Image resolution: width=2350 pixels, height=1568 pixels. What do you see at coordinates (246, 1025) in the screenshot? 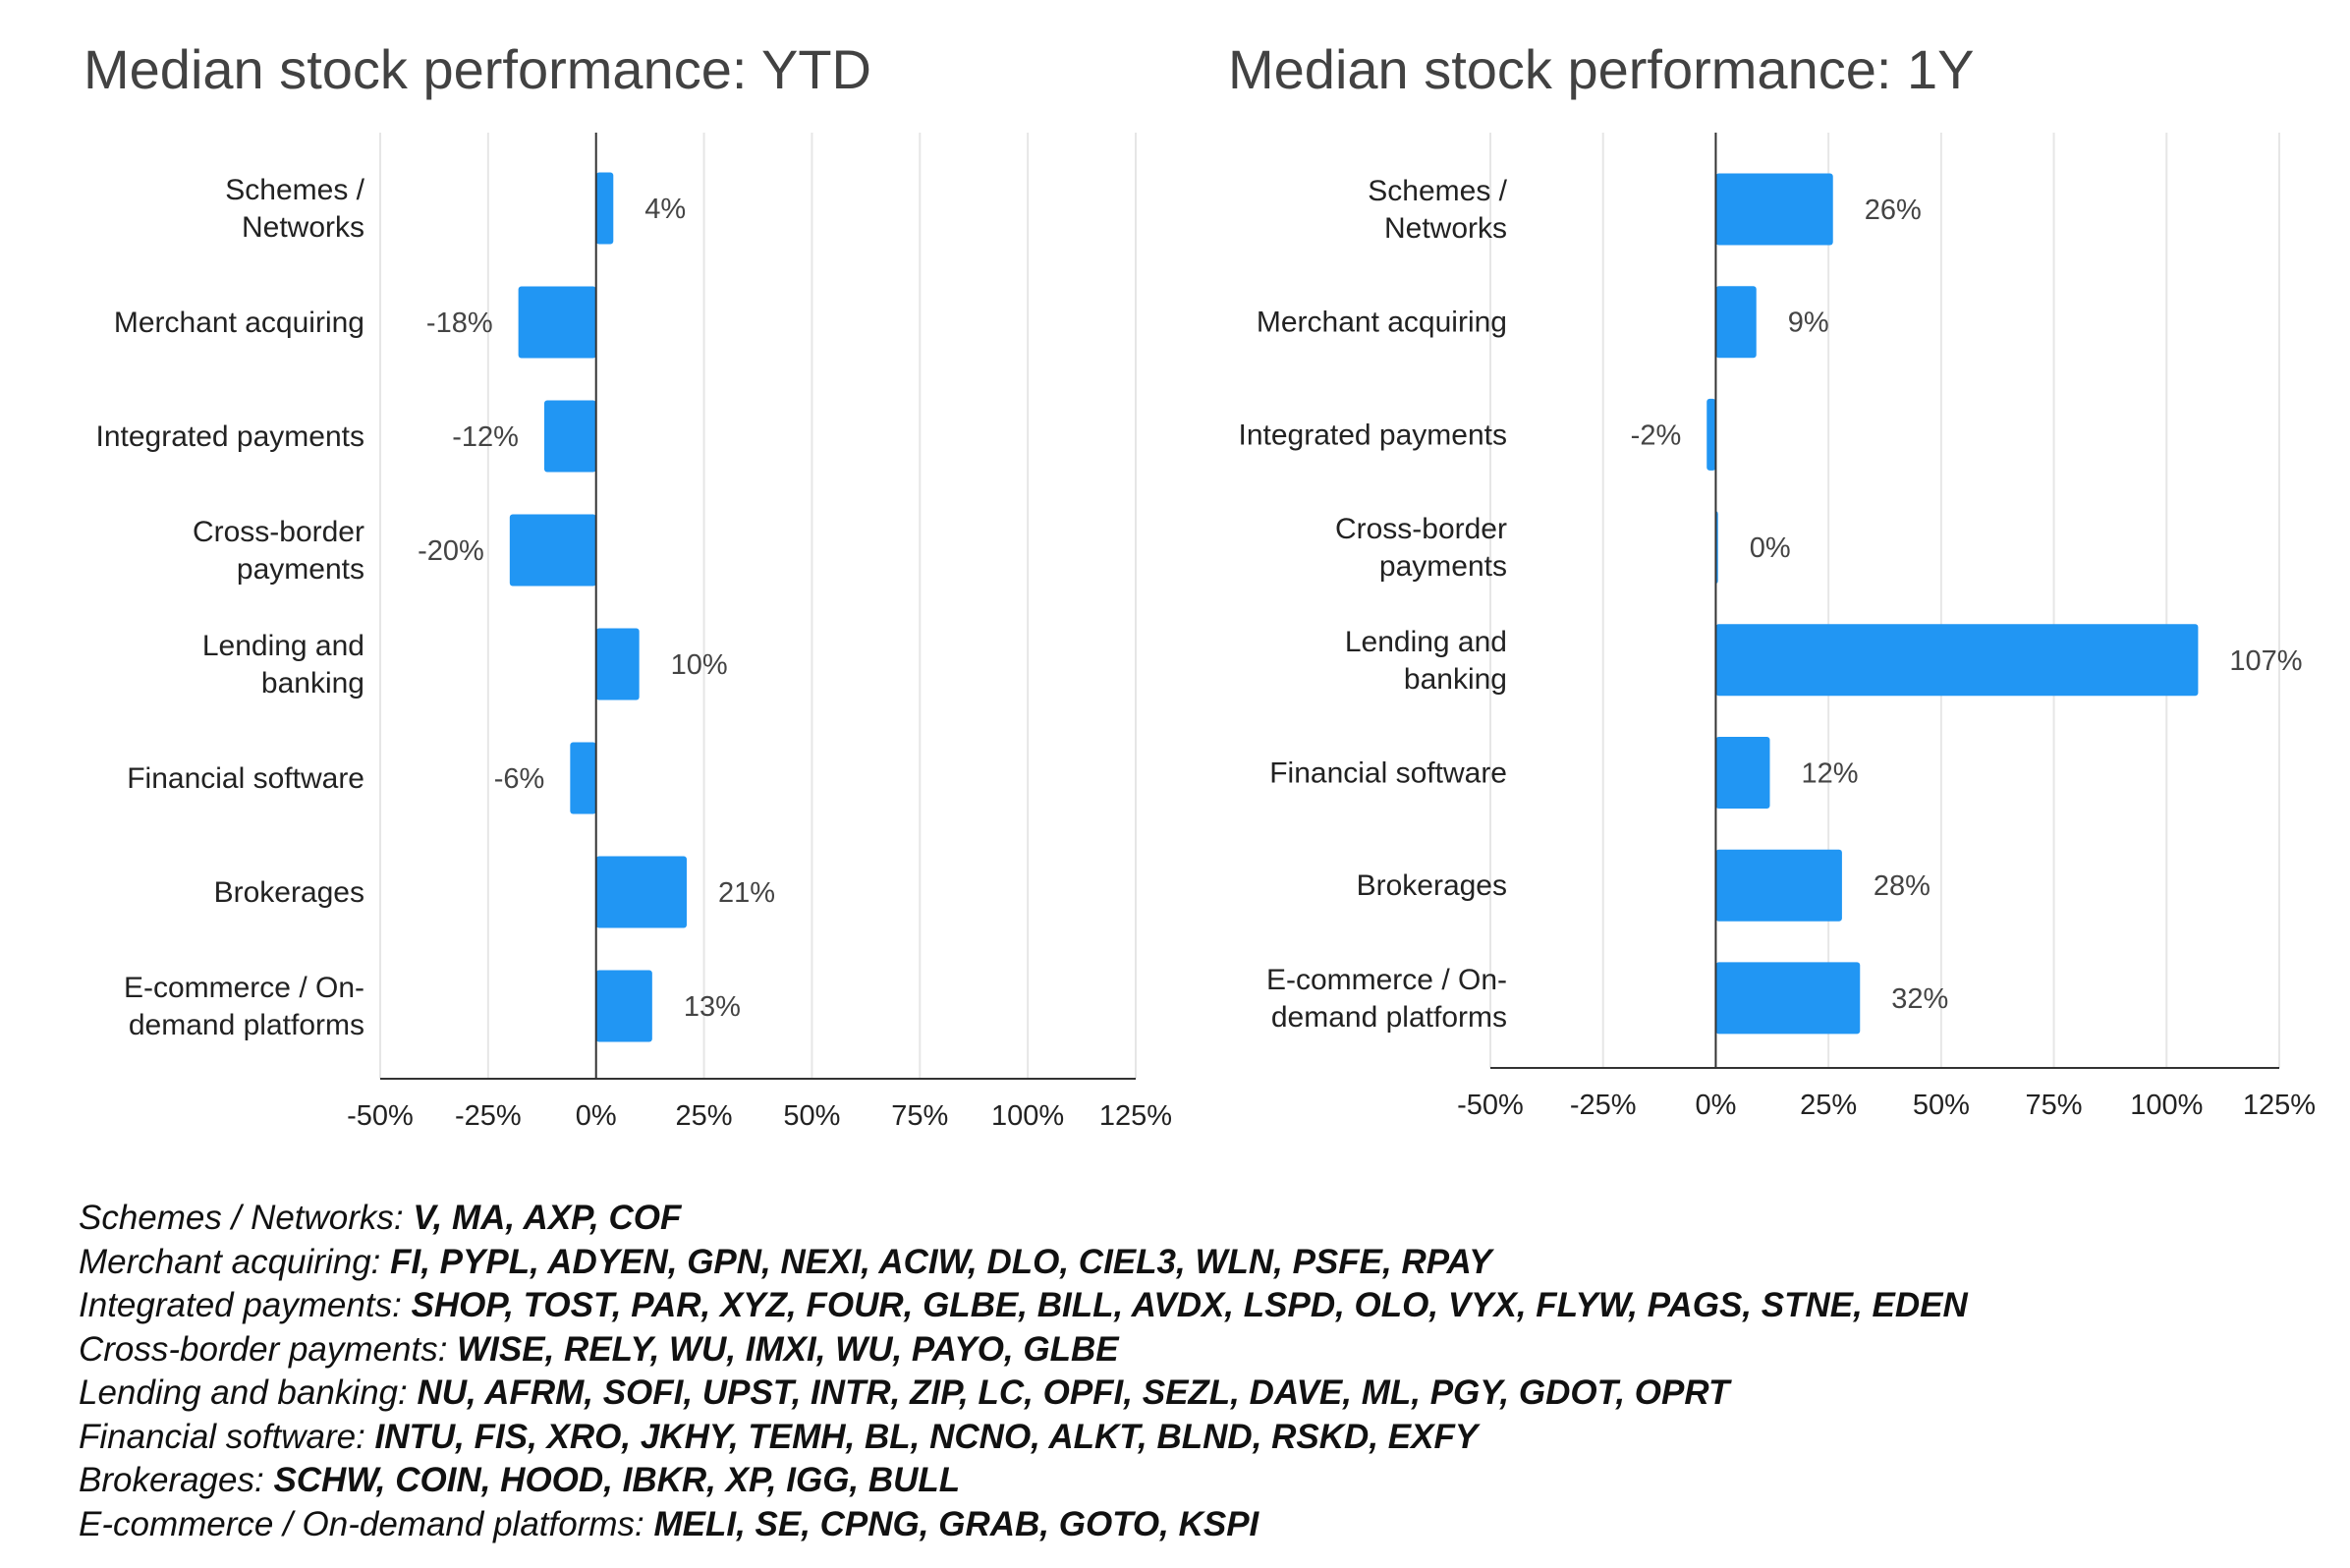
I see `category-label-ytd: demand platforms` at bounding box center [246, 1025].